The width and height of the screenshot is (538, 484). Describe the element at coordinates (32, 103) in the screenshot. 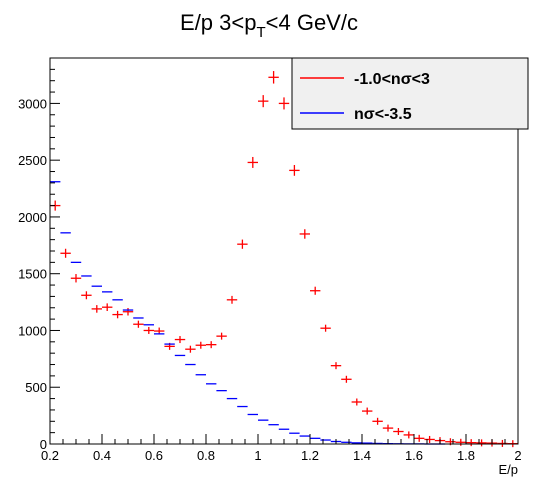

I see `y-tick-label: 3000` at that location.